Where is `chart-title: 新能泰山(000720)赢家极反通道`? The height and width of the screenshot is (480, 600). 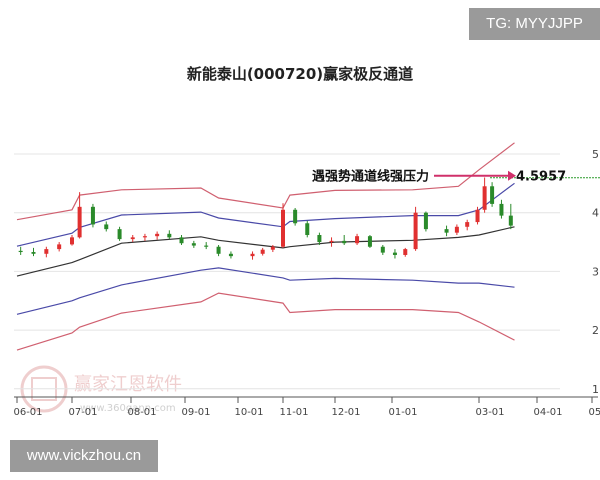
chart-title: 新能泰山(000720)赢家极反通道 is located at coordinates (300, 74).